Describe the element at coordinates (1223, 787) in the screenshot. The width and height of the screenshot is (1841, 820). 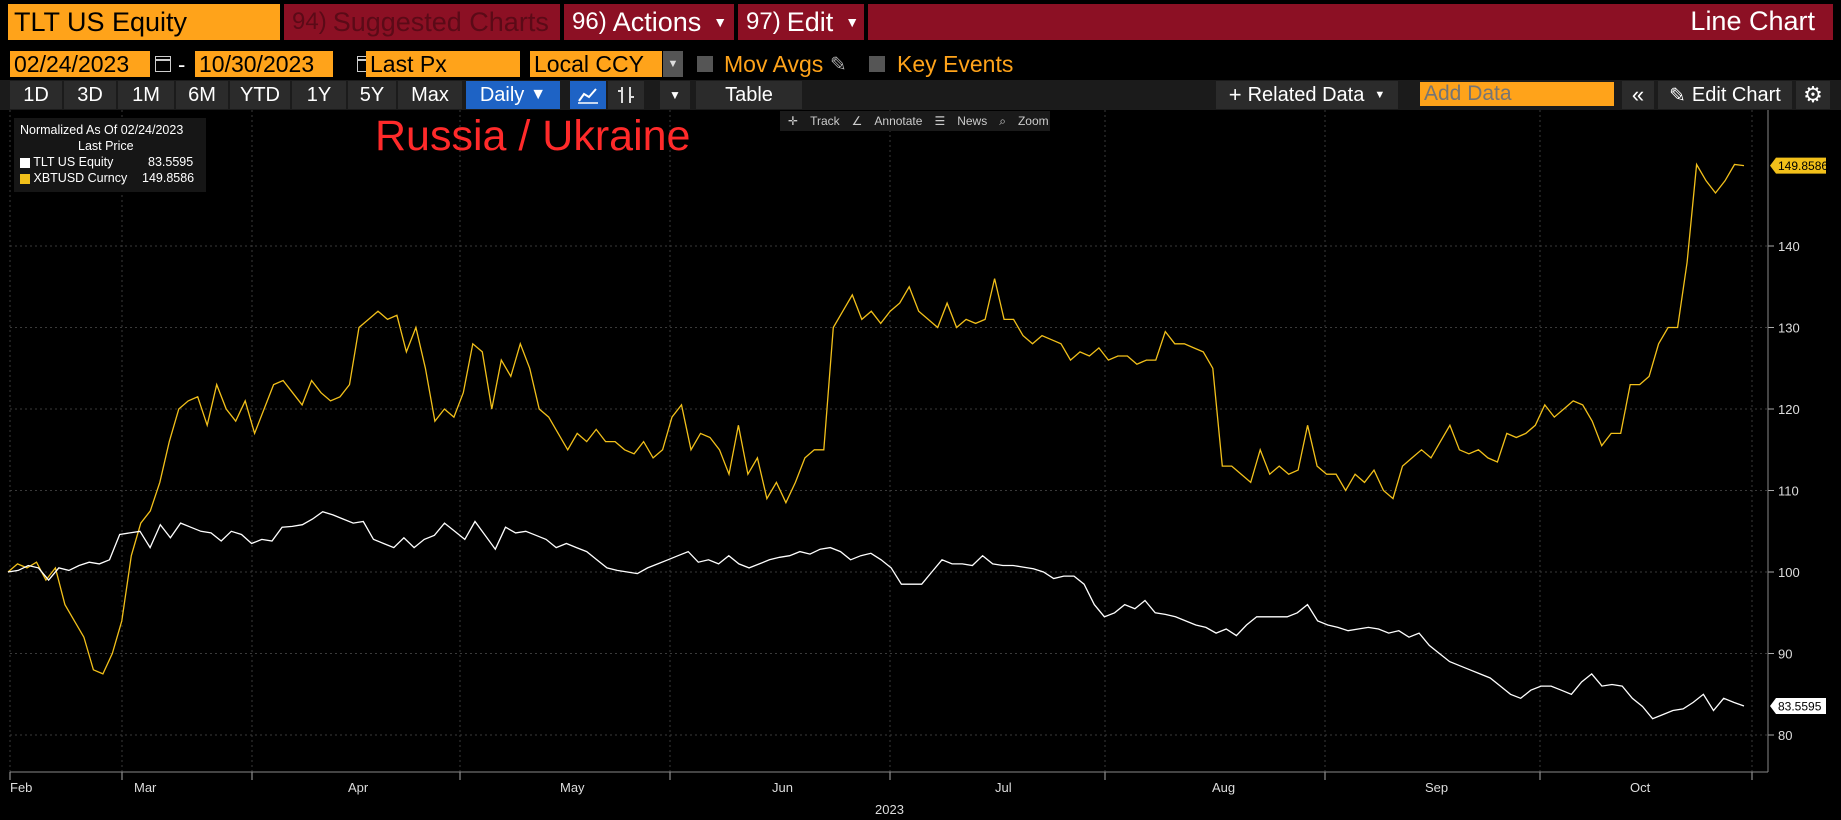
I see `x-tick-label: Aug` at that location.